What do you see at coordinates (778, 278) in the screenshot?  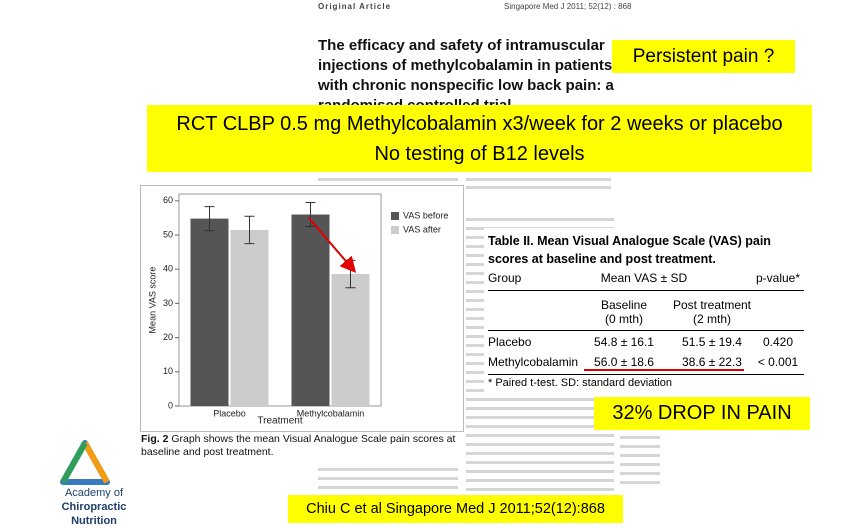 I see `table-header: p-value*` at bounding box center [778, 278].